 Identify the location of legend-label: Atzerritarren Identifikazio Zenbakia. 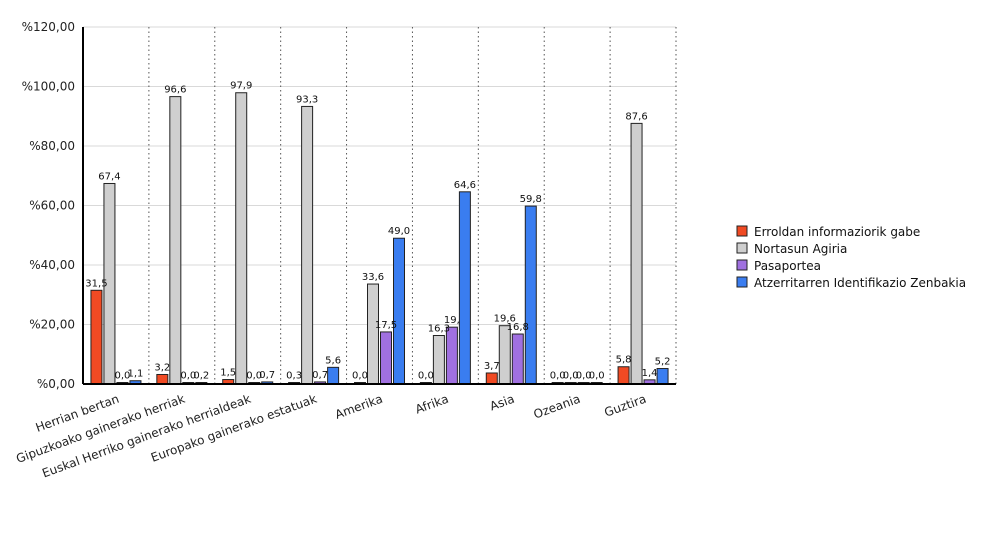
(860, 283).